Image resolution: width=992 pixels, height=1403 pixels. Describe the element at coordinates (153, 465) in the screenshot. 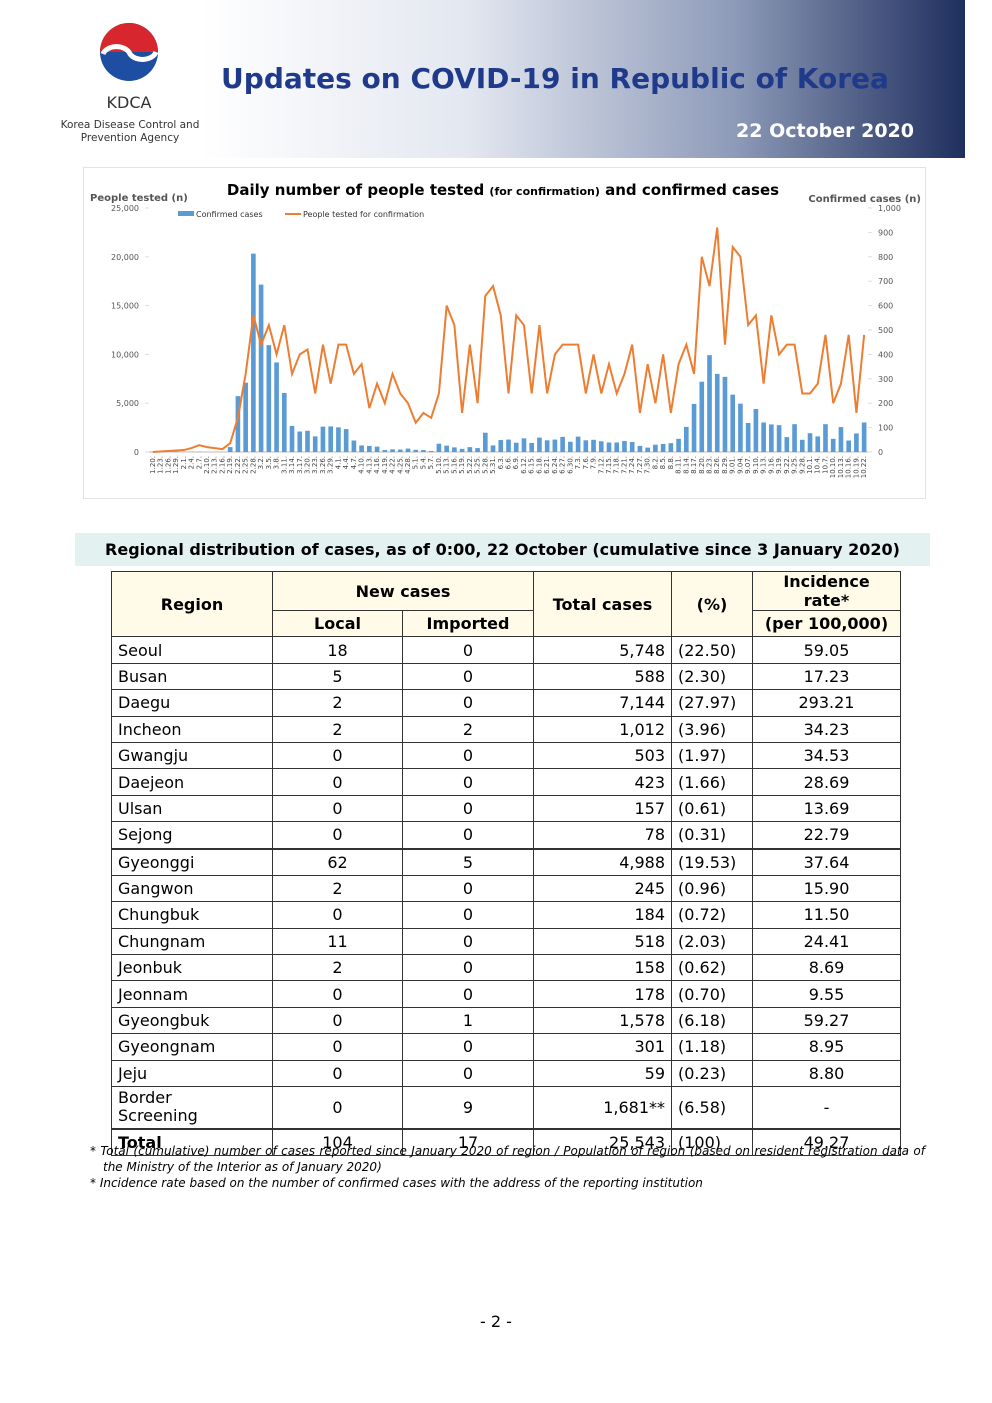

I see `x-tick-label: 1.20.` at that location.